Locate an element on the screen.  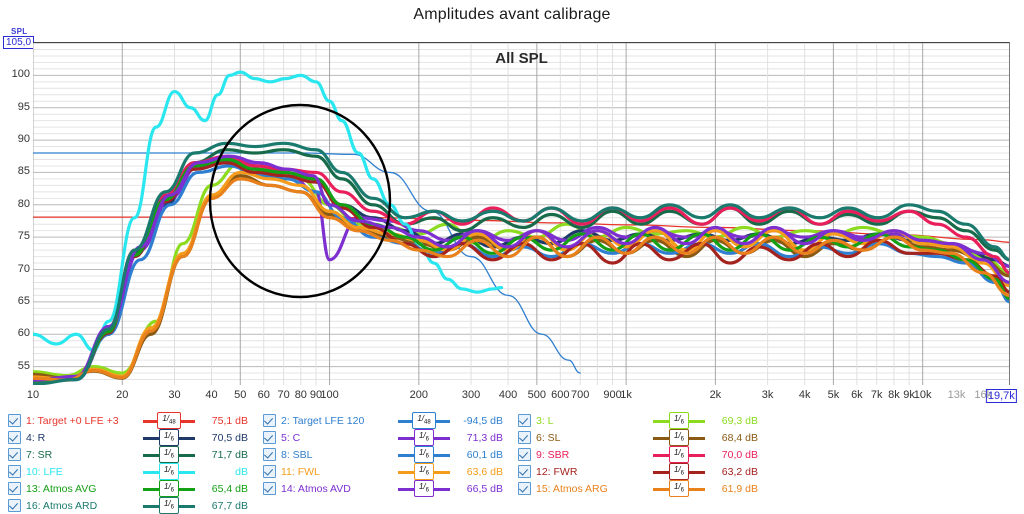
legend-item-value: 70,5 dB is located at coordinates (229, 438).